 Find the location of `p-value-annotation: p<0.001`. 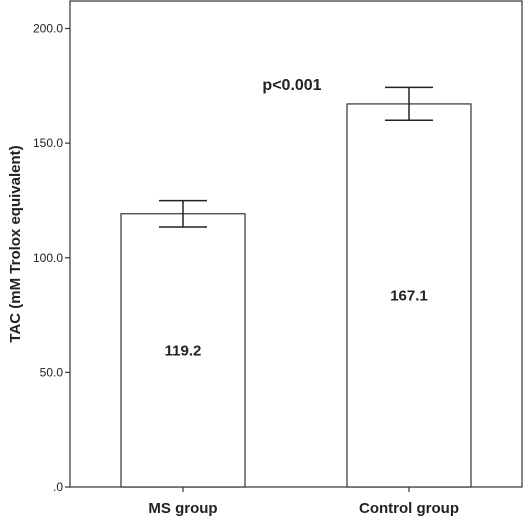

p-value-annotation: p<0.001 is located at coordinates (291, 85).